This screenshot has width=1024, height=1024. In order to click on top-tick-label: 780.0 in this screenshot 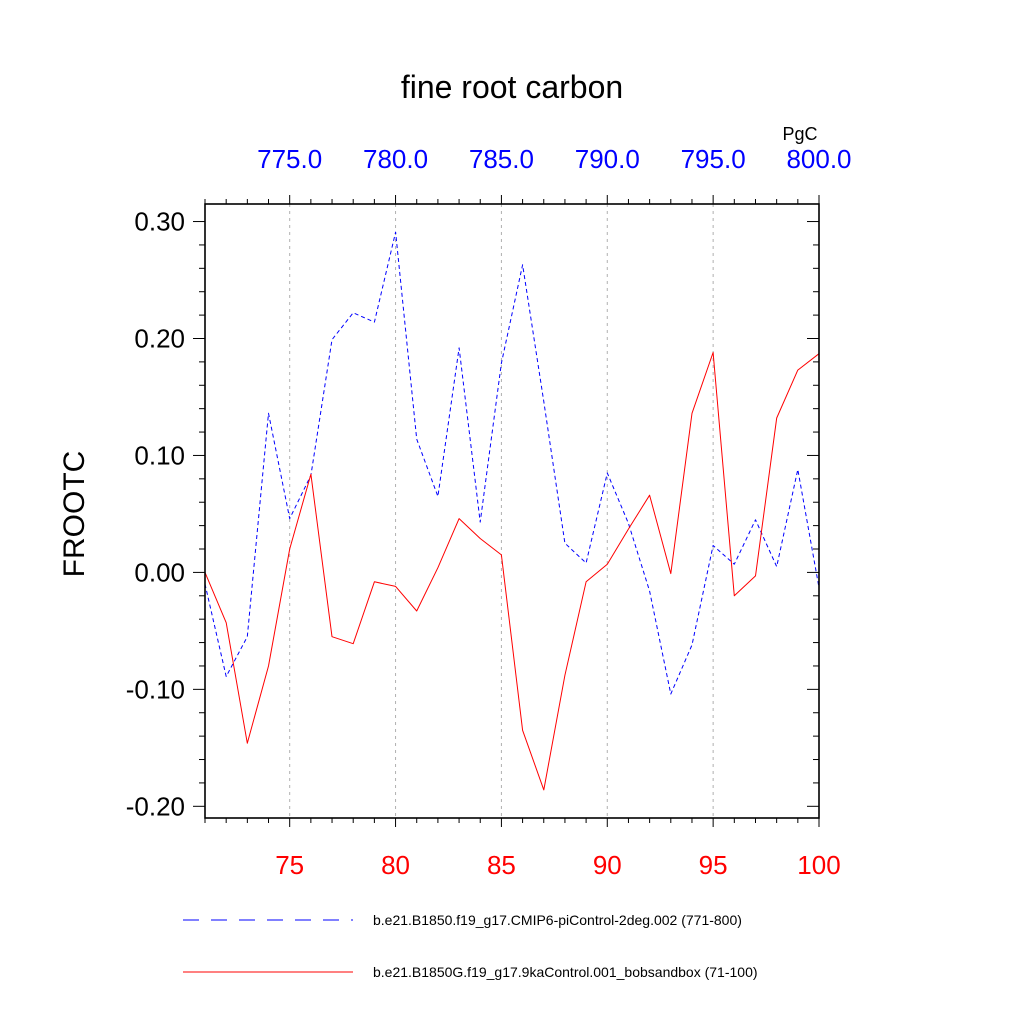, I will do `click(395, 159)`.